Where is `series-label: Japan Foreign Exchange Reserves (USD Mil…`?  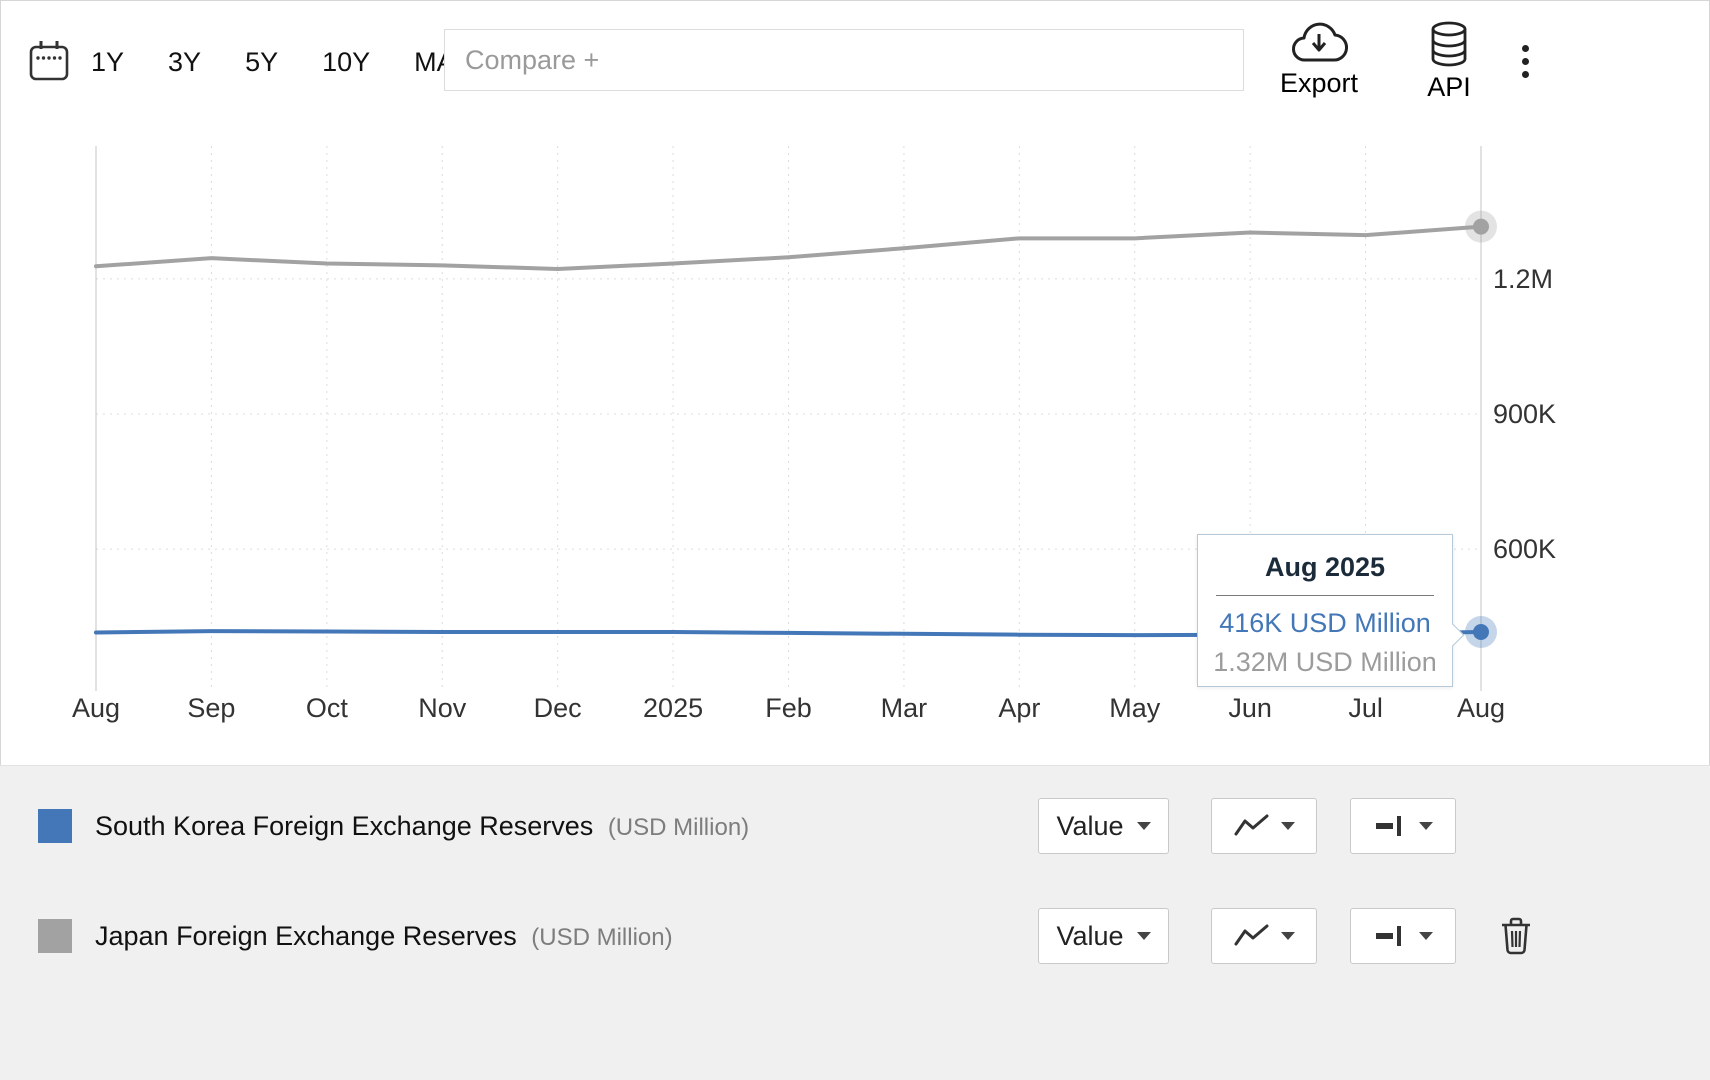 series-label: Japan Foreign Exchange Reserves (USD Mil… is located at coordinates (384, 937).